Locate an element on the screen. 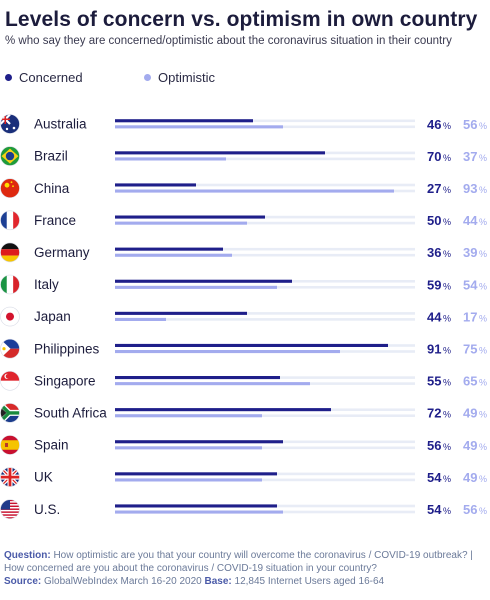 The height and width of the screenshot is (600, 490). bar-concerned-singapore is located at coordinates (197, 378).